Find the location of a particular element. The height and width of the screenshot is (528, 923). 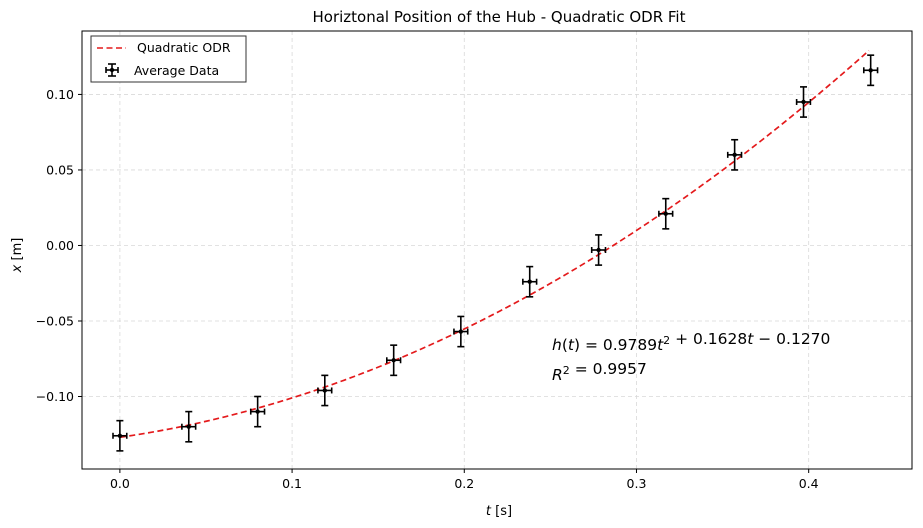

y-tick-label: −0.05 is located at coordinates (55, 320).